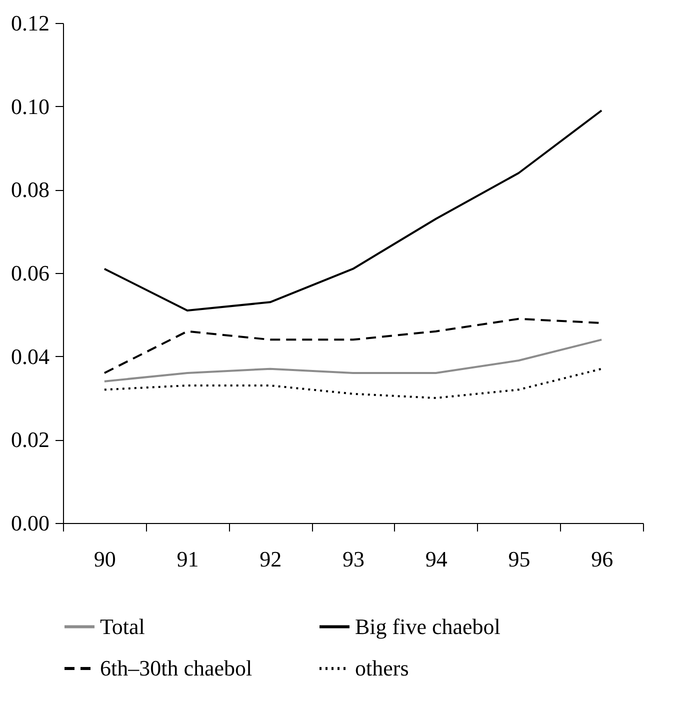  Describe the element at coordinates (105, 559) in the screenshot. I see `x-tick-label: 90` at that location.